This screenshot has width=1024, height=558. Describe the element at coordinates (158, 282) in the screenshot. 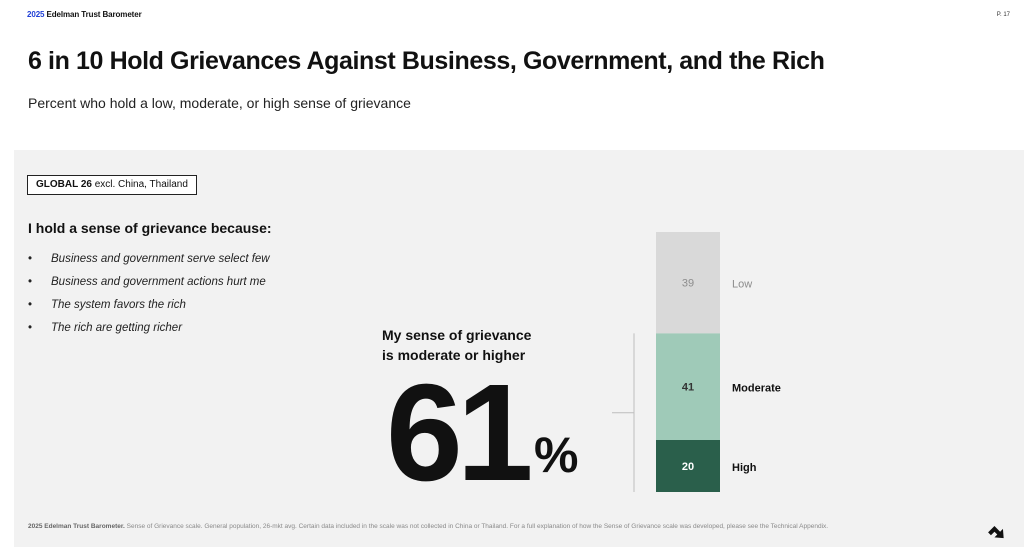

I see `reason-text: Business and government actions hurt me` at that location.